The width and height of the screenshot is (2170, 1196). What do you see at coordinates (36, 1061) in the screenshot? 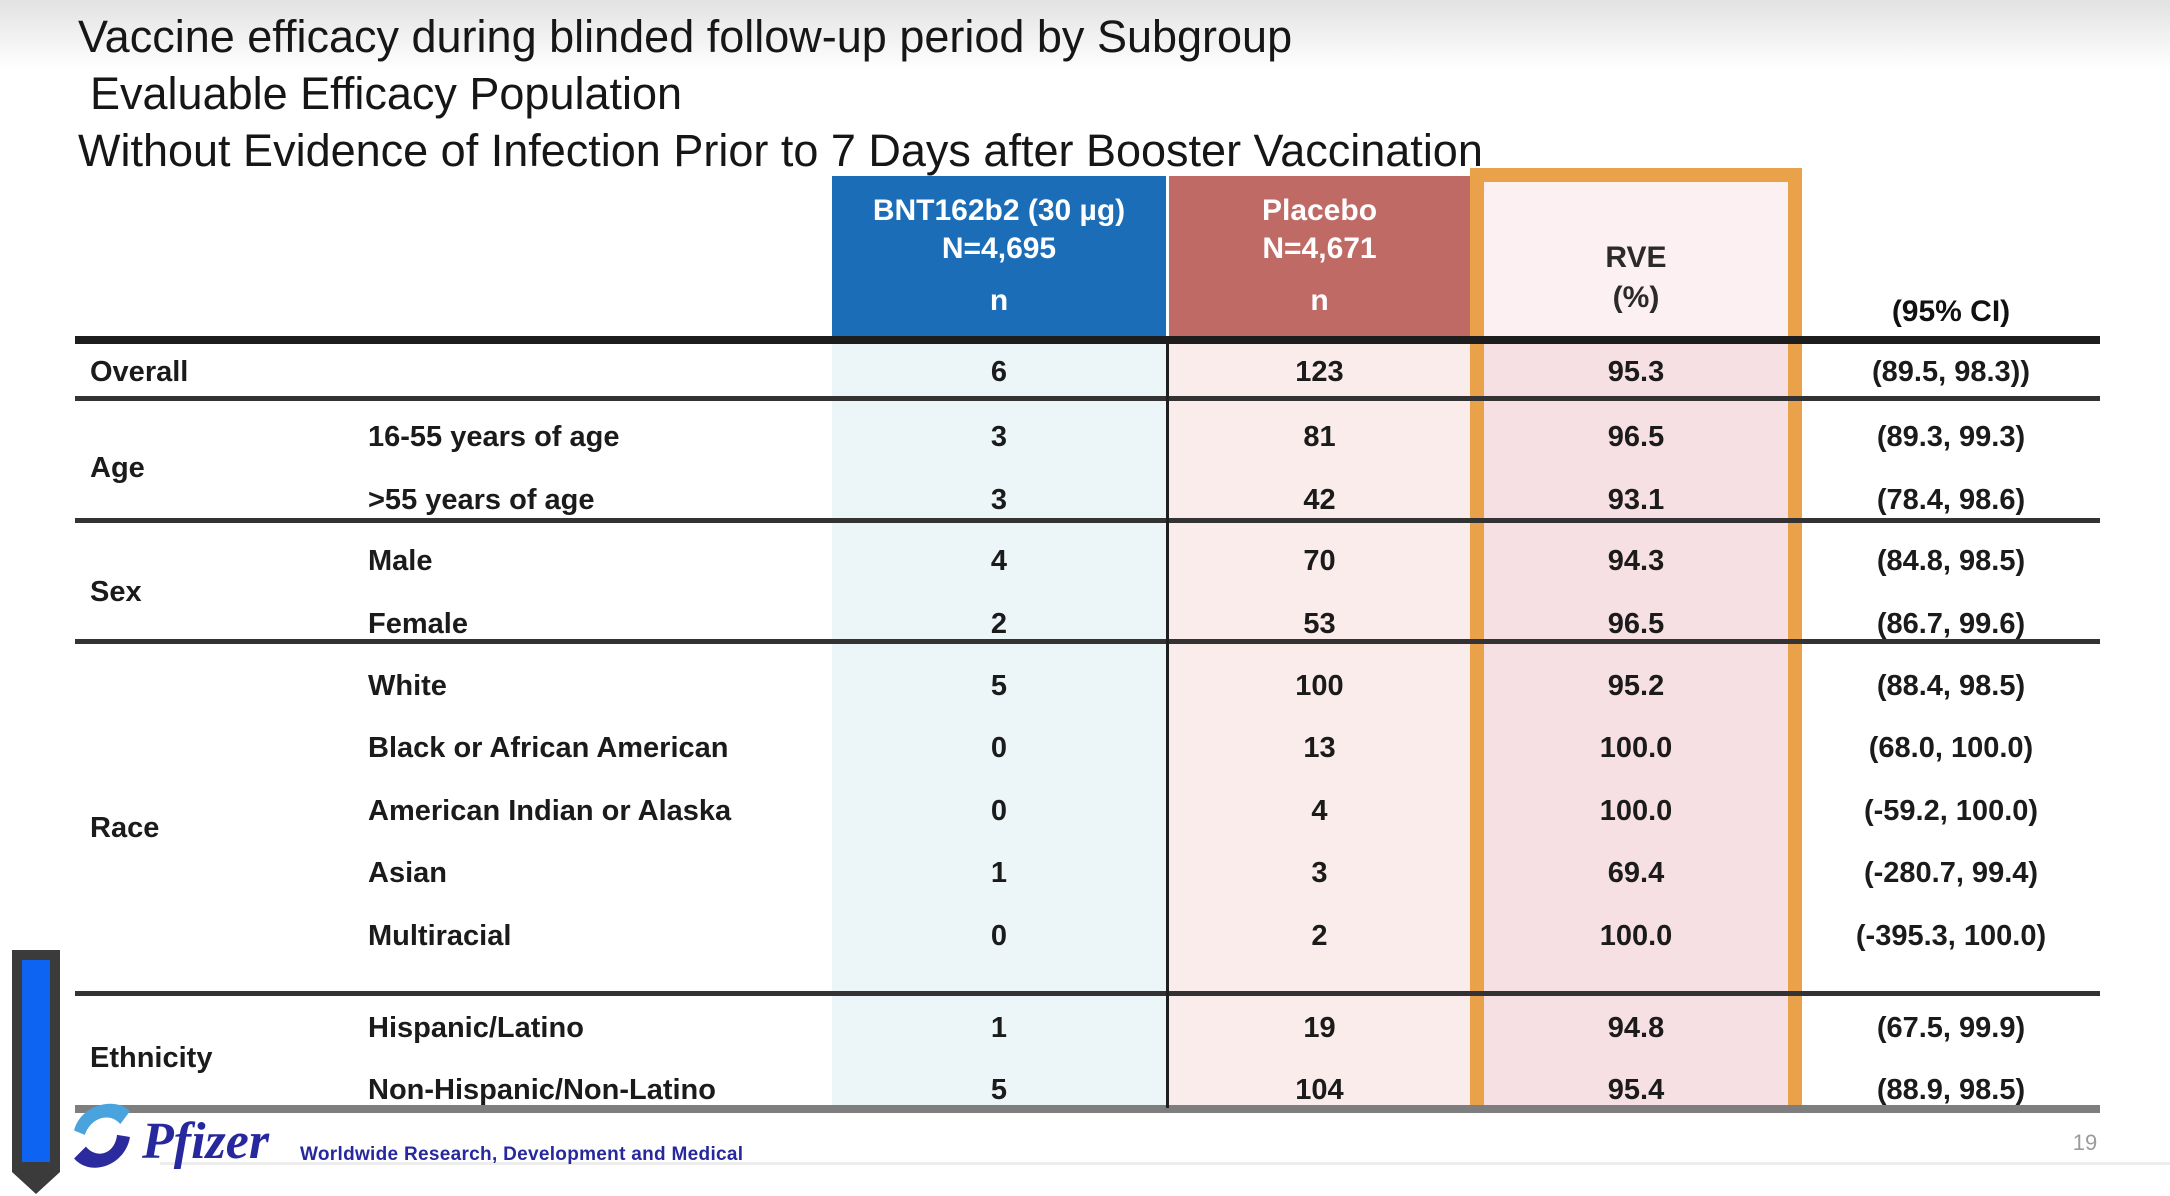
I see `scrubber-marker` at bounding box center [36, 1061].